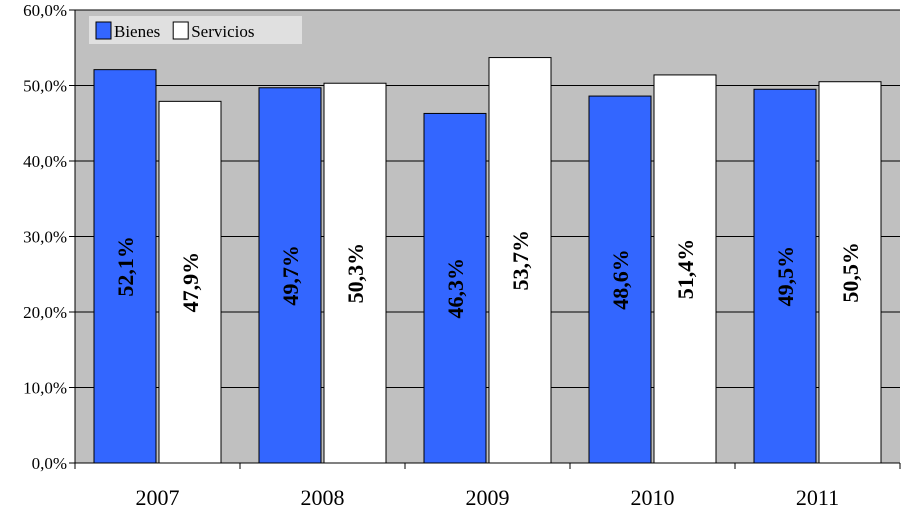 This screenshot has width=906, height=512. What do you see at coordinates (45, 86) in the screenshot?
I see `y-tick-label: 50,0%` at bounding box center [45, 86].